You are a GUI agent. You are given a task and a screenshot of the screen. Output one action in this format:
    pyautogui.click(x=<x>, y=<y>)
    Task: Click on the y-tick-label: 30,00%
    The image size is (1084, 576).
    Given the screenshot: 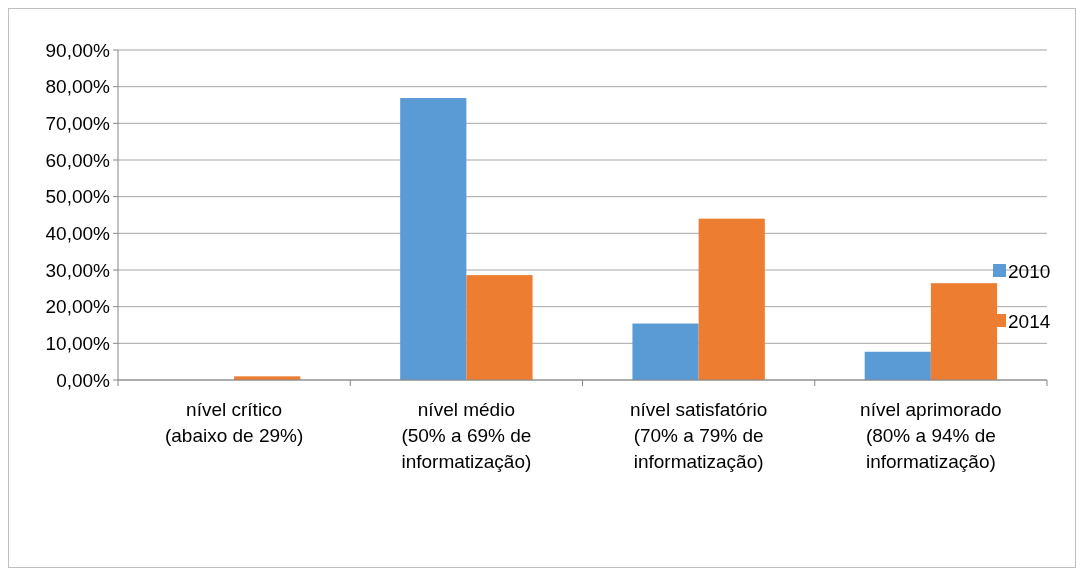 What is the action you would take?
    pyautogui.click(x=78, y=270)
    